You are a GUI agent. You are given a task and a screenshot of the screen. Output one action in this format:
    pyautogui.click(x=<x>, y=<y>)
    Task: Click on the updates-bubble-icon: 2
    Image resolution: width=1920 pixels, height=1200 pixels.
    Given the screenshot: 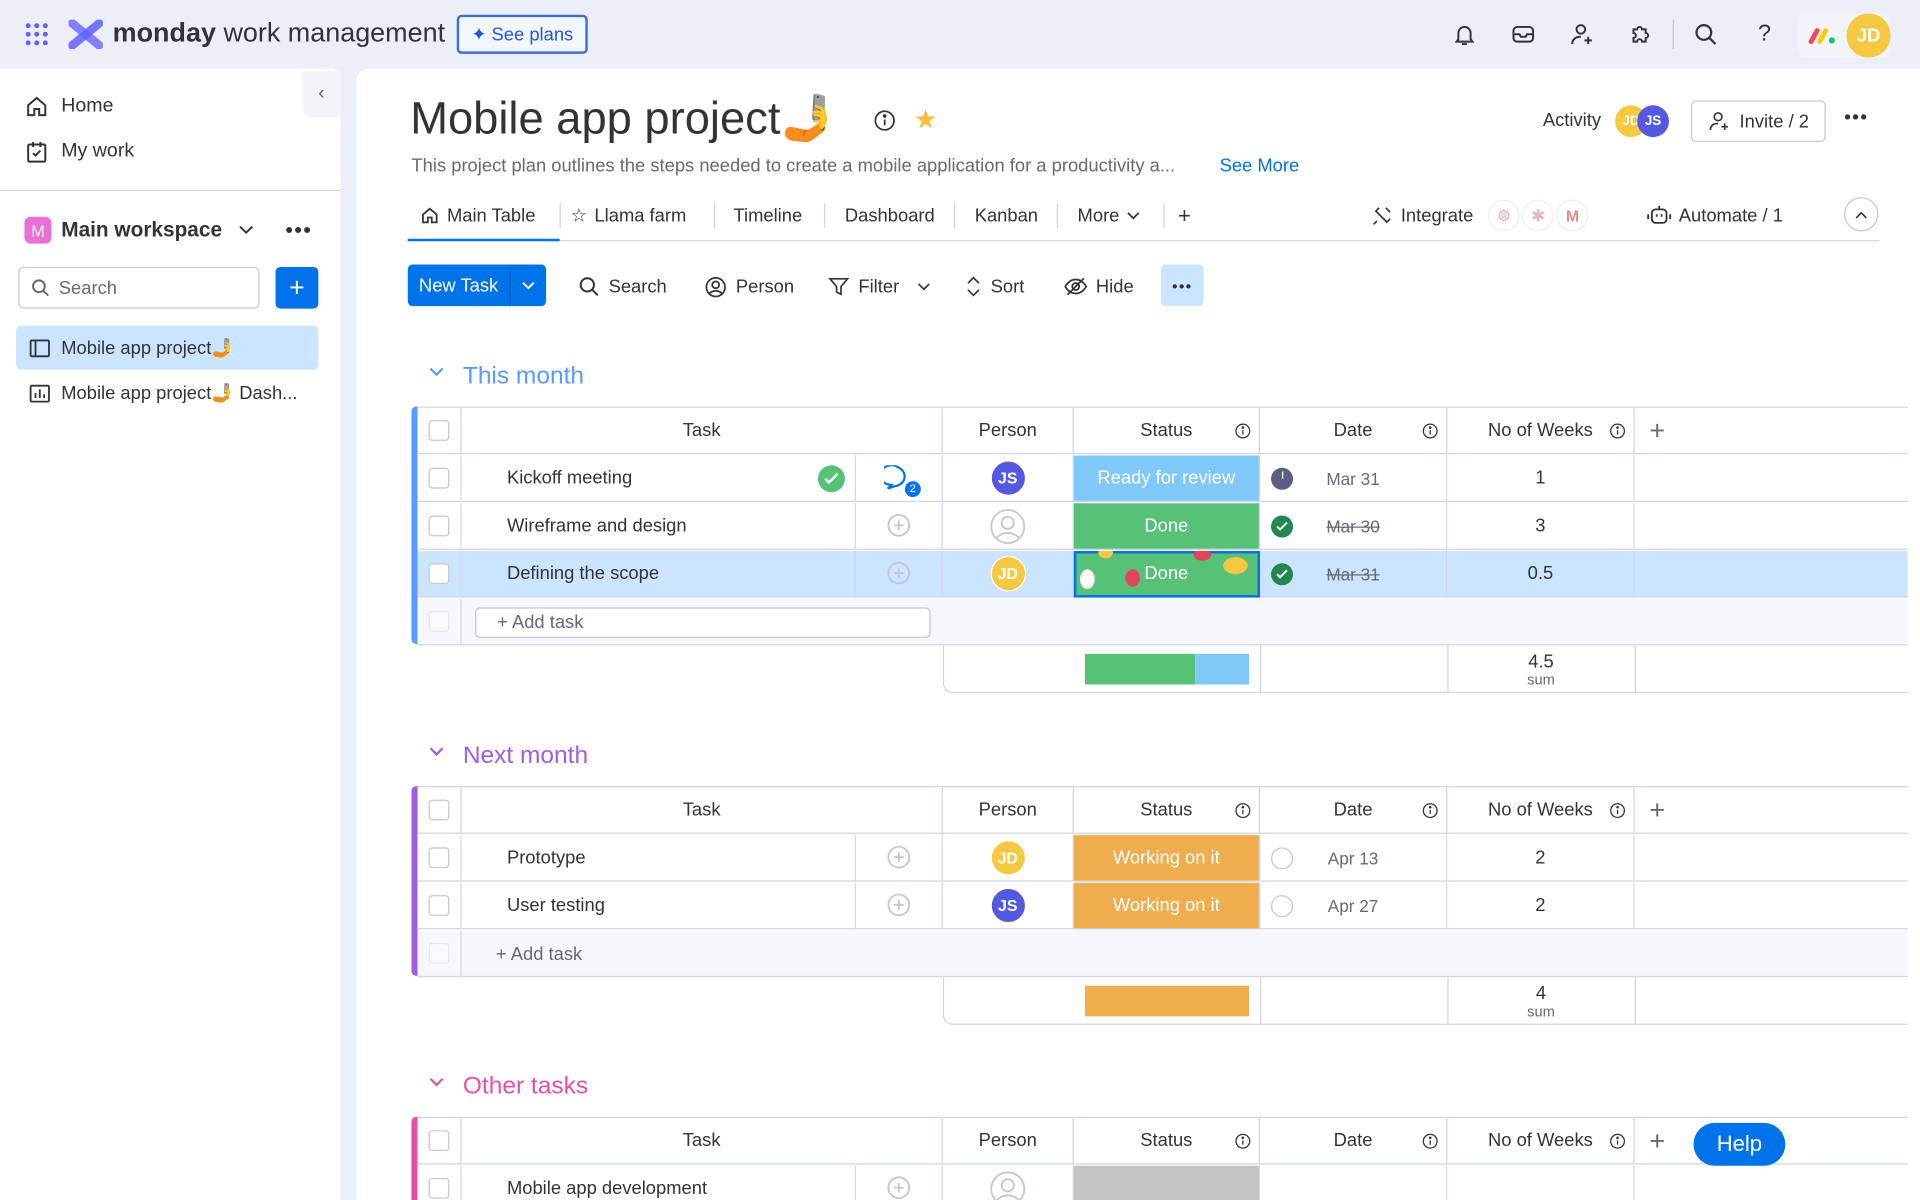 What is the action you would take?
    pyautogui.click(x=902, y=480)
    